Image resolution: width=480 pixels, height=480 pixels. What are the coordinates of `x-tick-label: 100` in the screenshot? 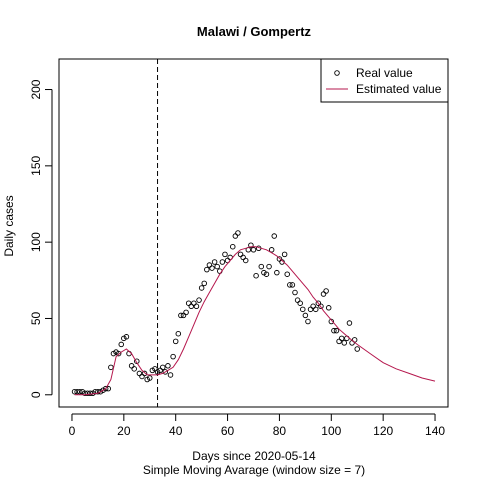 It's located at (331, 431).